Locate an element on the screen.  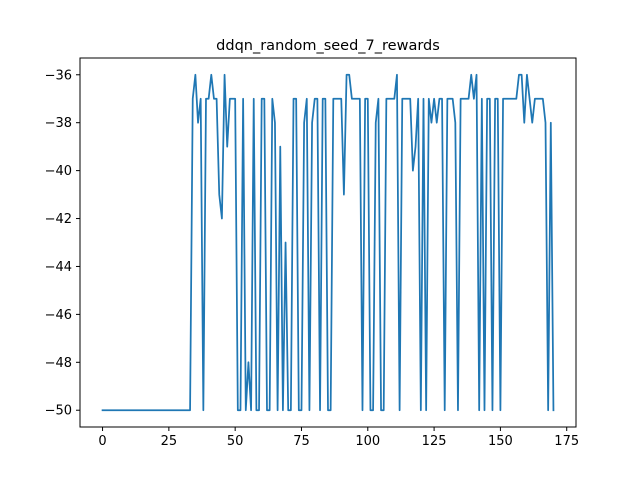
x-tick-label: 150 is located at coordinates (500, 441).